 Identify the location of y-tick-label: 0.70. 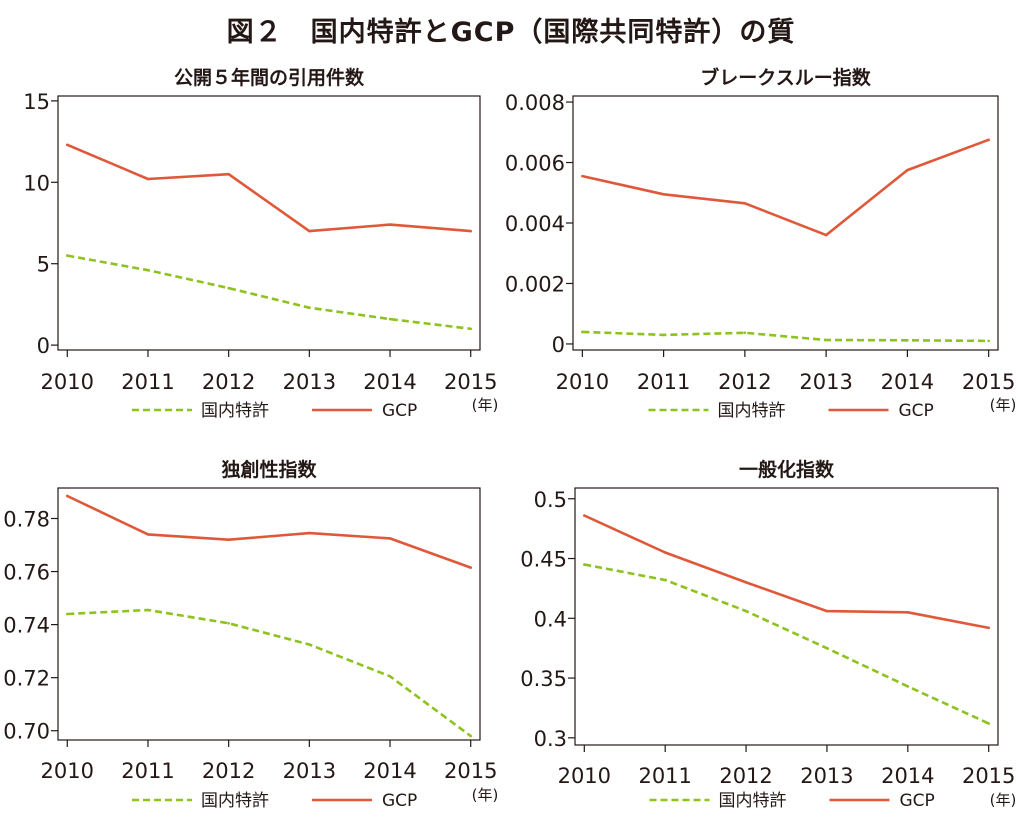
(26, 732).